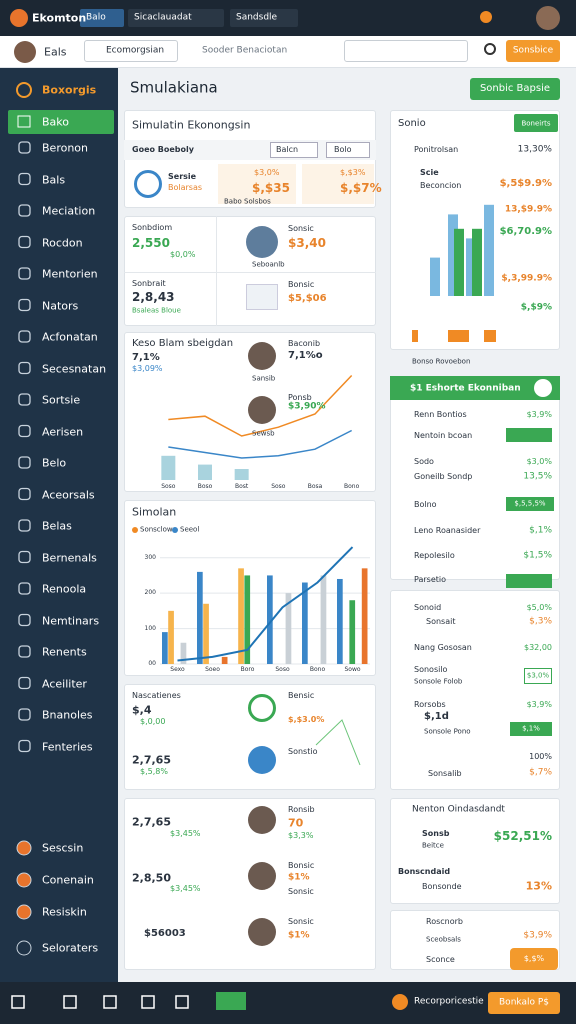 This screenshot has width=576, height=1024. I want to click on button-label: Bonkalo P$, so click(524, 1002).